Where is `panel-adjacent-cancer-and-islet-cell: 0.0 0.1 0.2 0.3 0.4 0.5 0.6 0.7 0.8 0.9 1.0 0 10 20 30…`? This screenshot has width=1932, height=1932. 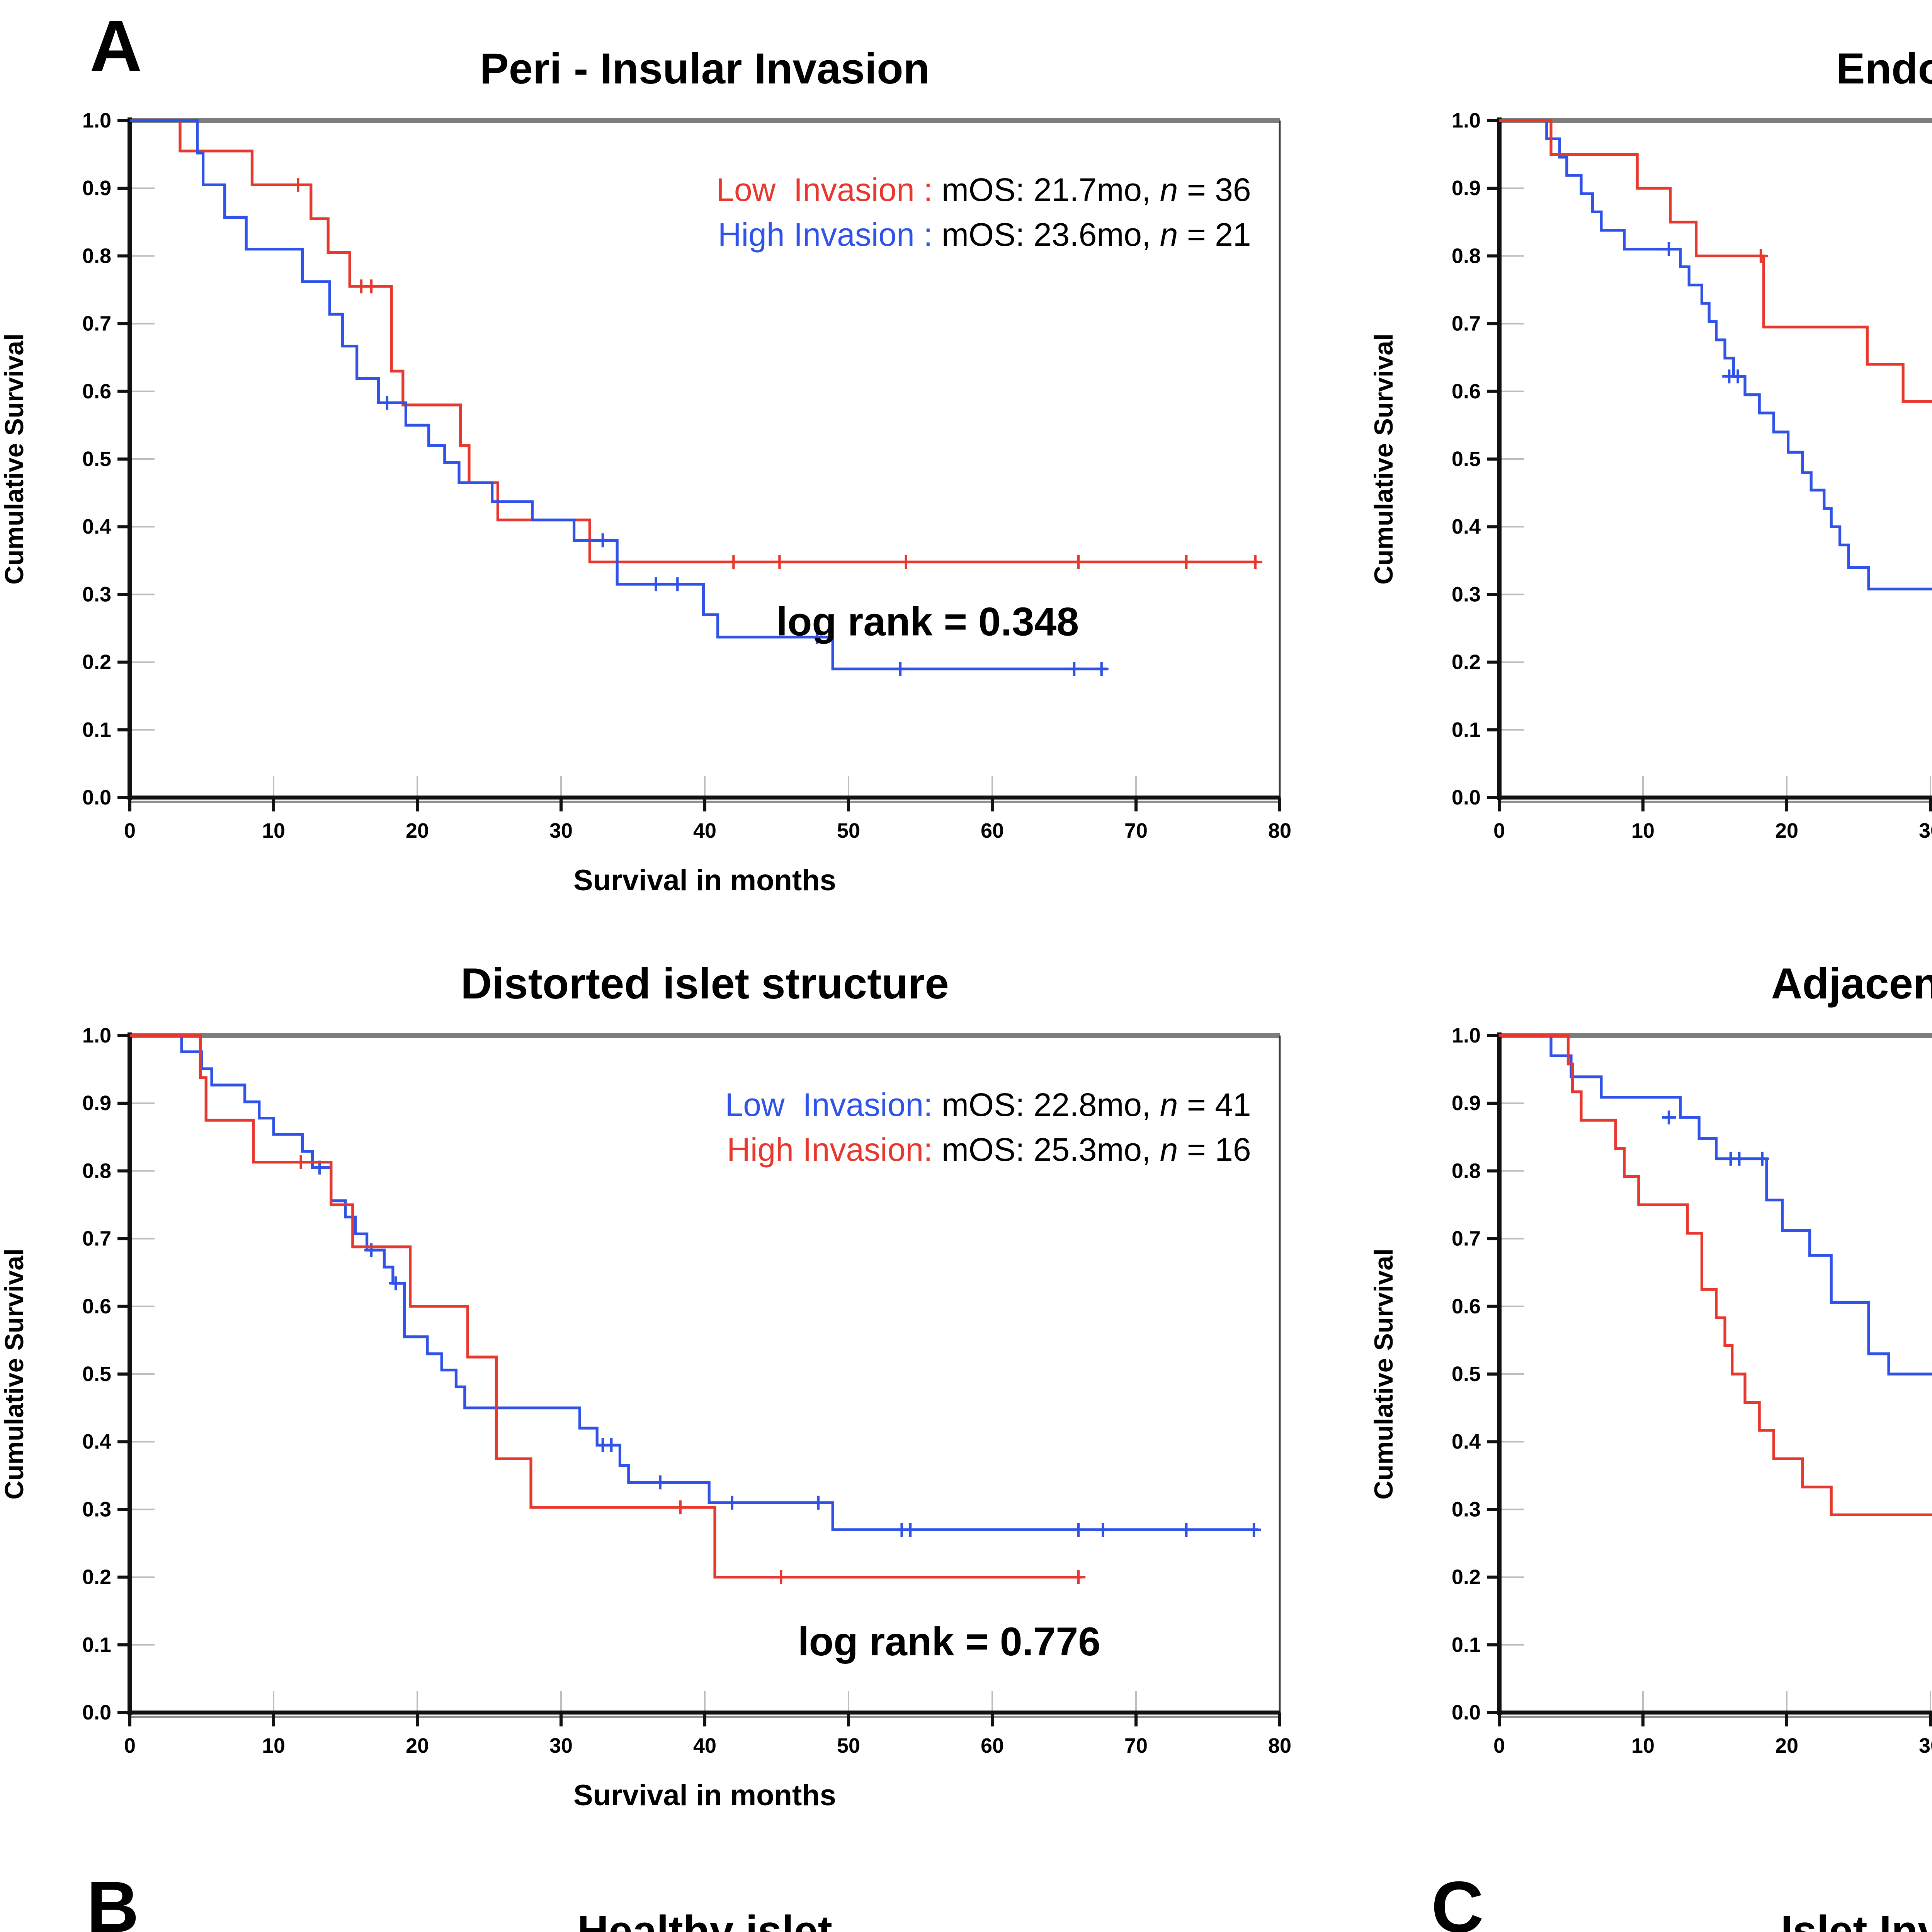 panel-adjacent-cancer-and-islet-cell: 0.0 0.1 0.2 0.3 0.4 0.5 0.6 0.7 0.8 0.9 1.0 0 10 20 30… is located at coordinates (1649, 1389).